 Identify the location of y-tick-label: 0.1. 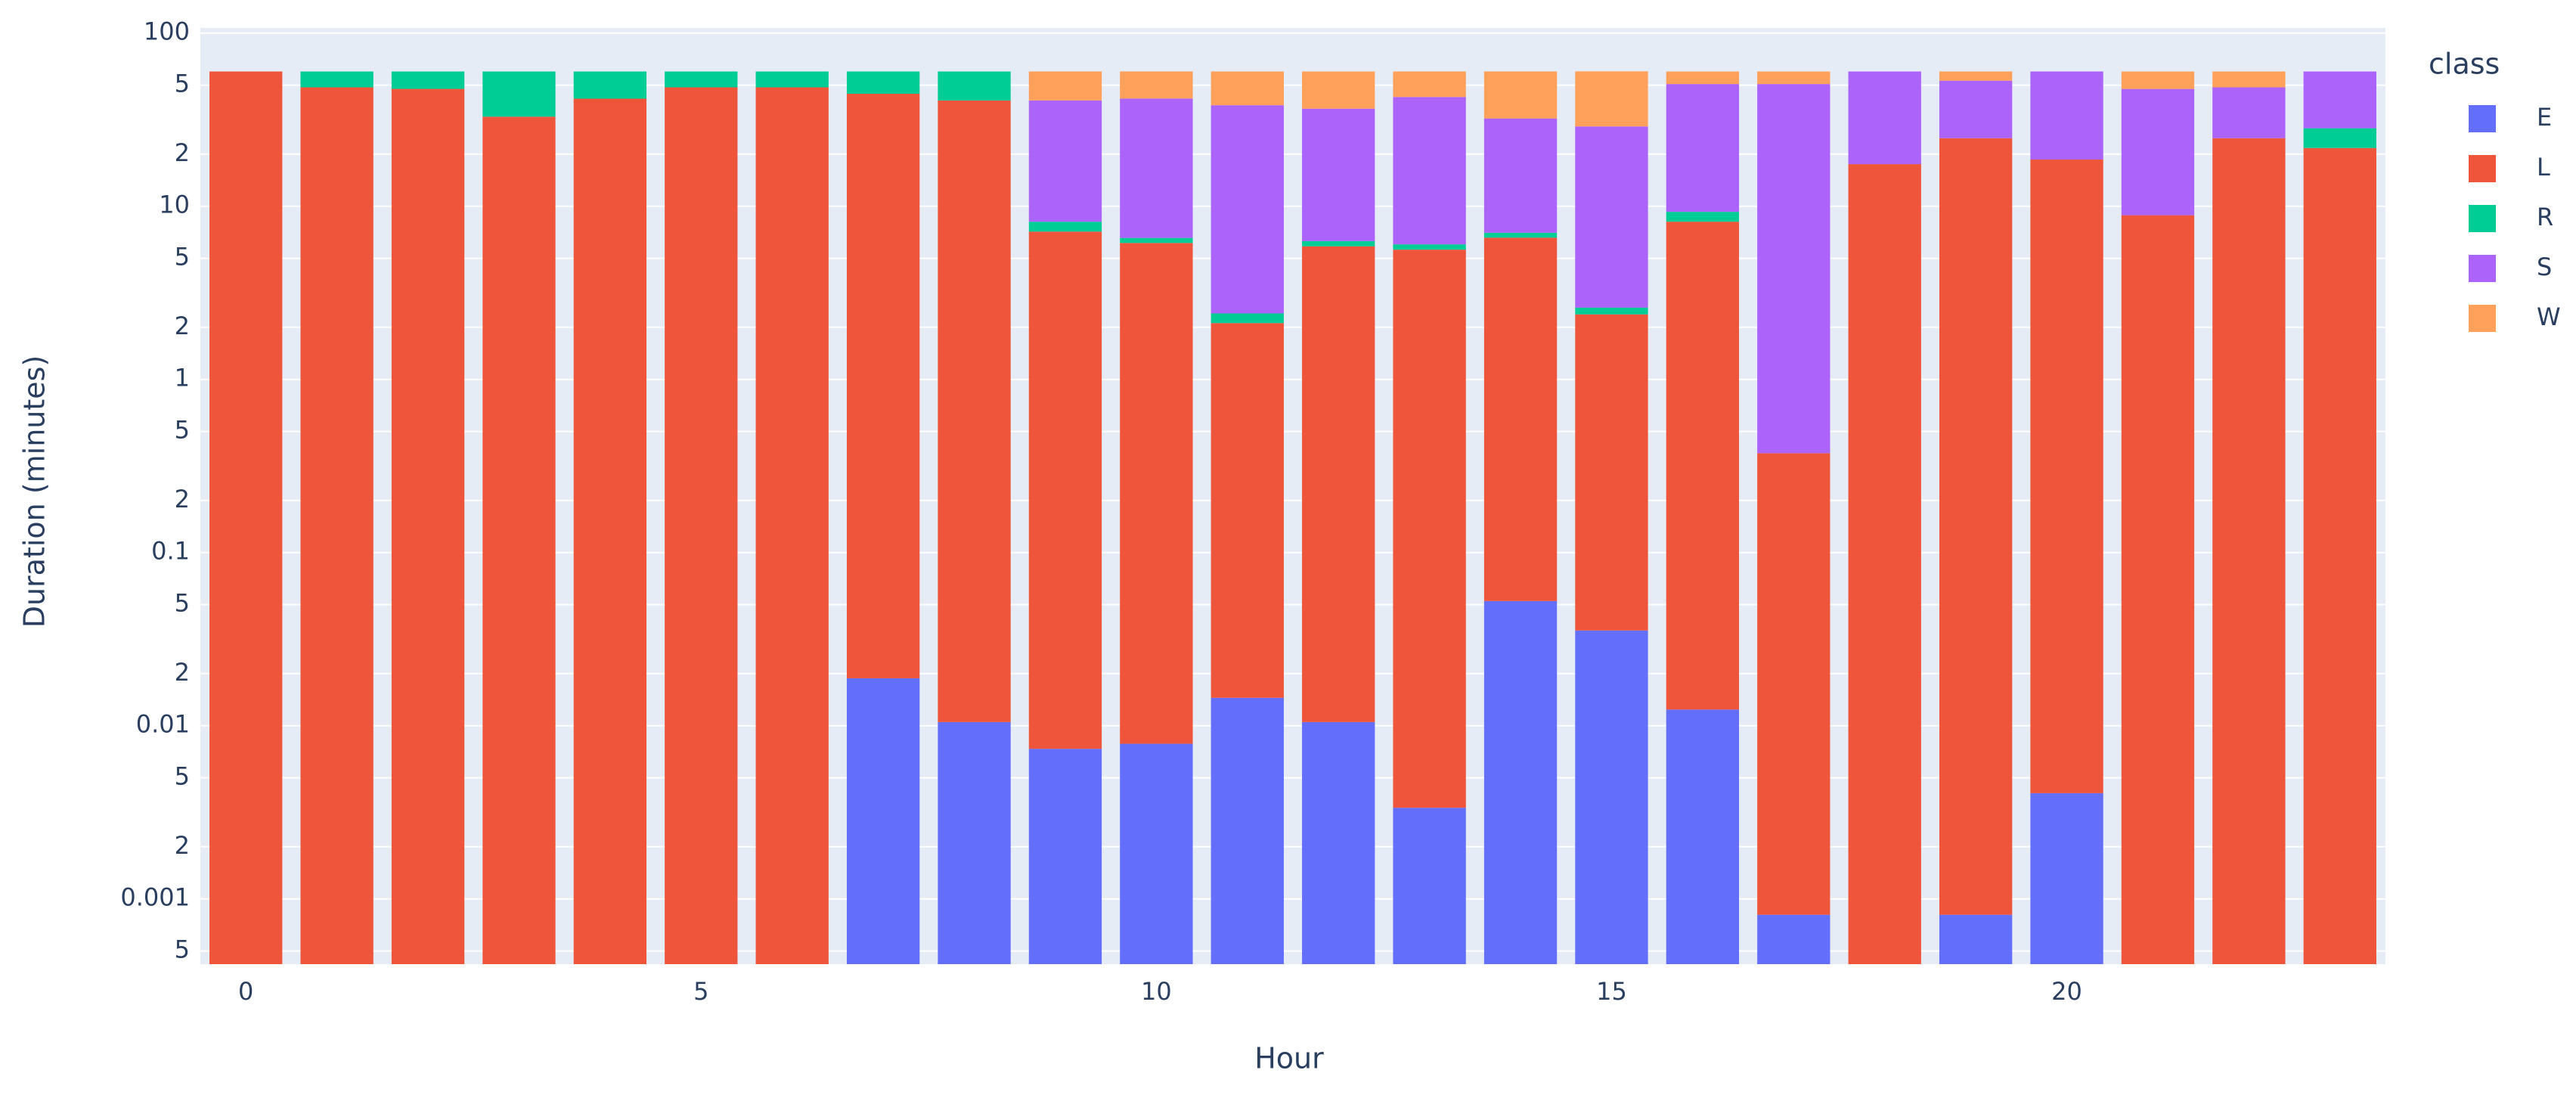
(170, 551).